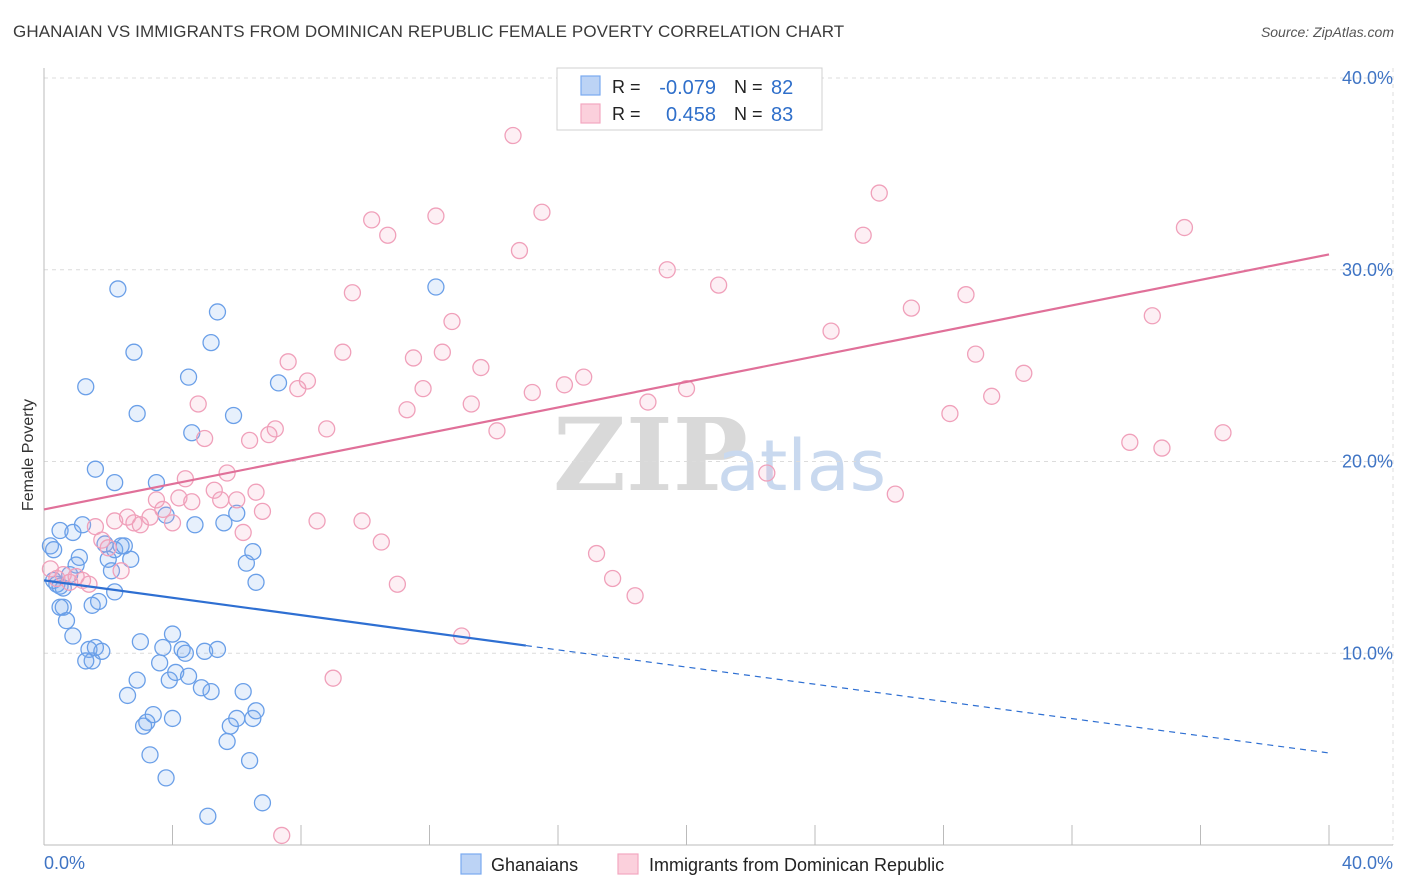 This screenshot has height=892, width=1406. I want to click on y-tick-label: 10.0%, so click(1367, 653).